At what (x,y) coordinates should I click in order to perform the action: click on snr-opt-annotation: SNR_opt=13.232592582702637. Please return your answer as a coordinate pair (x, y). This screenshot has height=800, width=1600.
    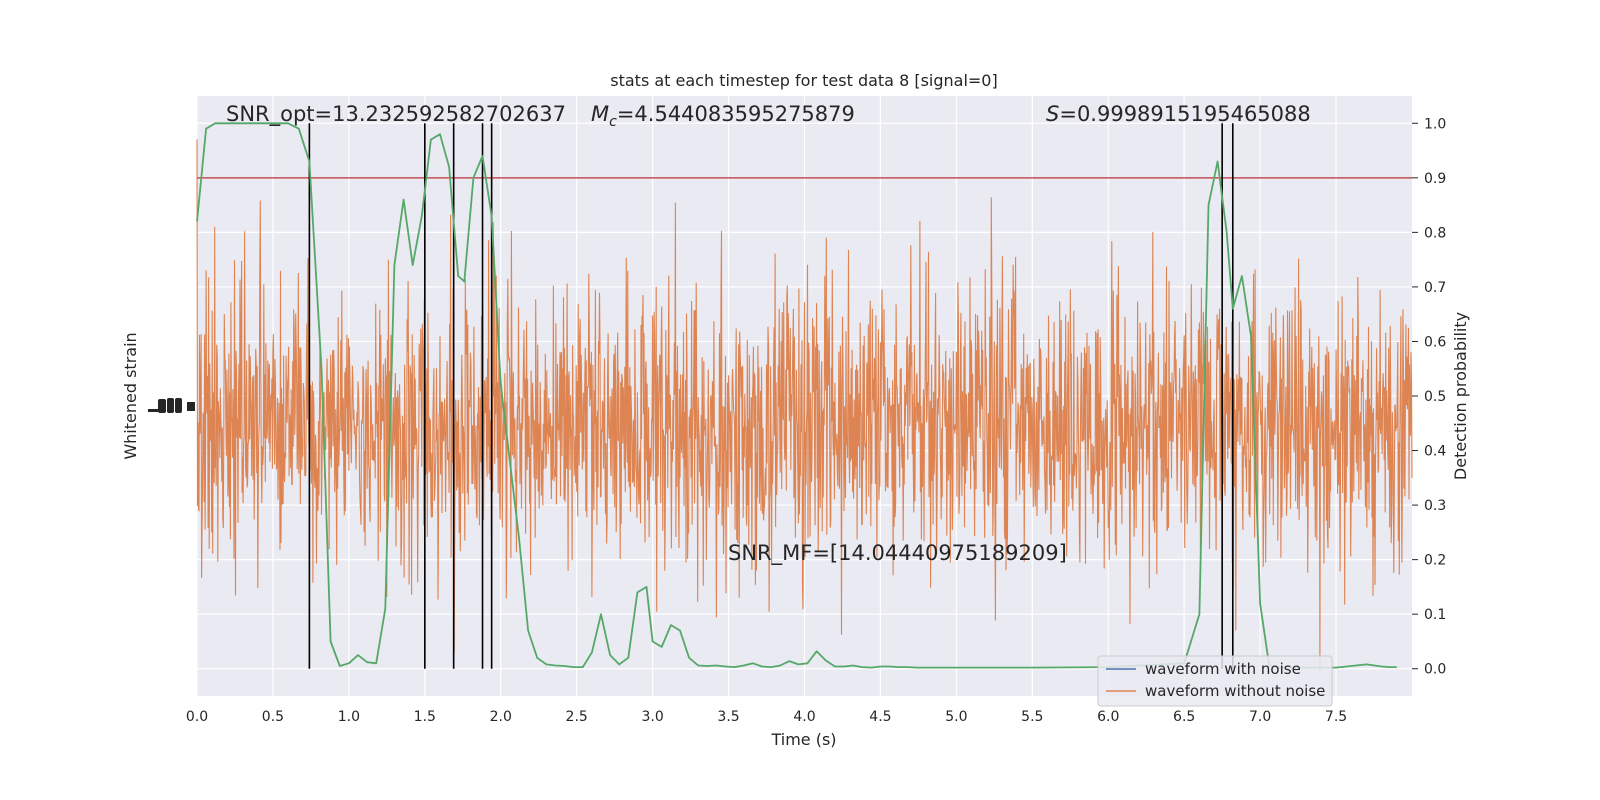
    Looking at the image, I should click on (396, 114).